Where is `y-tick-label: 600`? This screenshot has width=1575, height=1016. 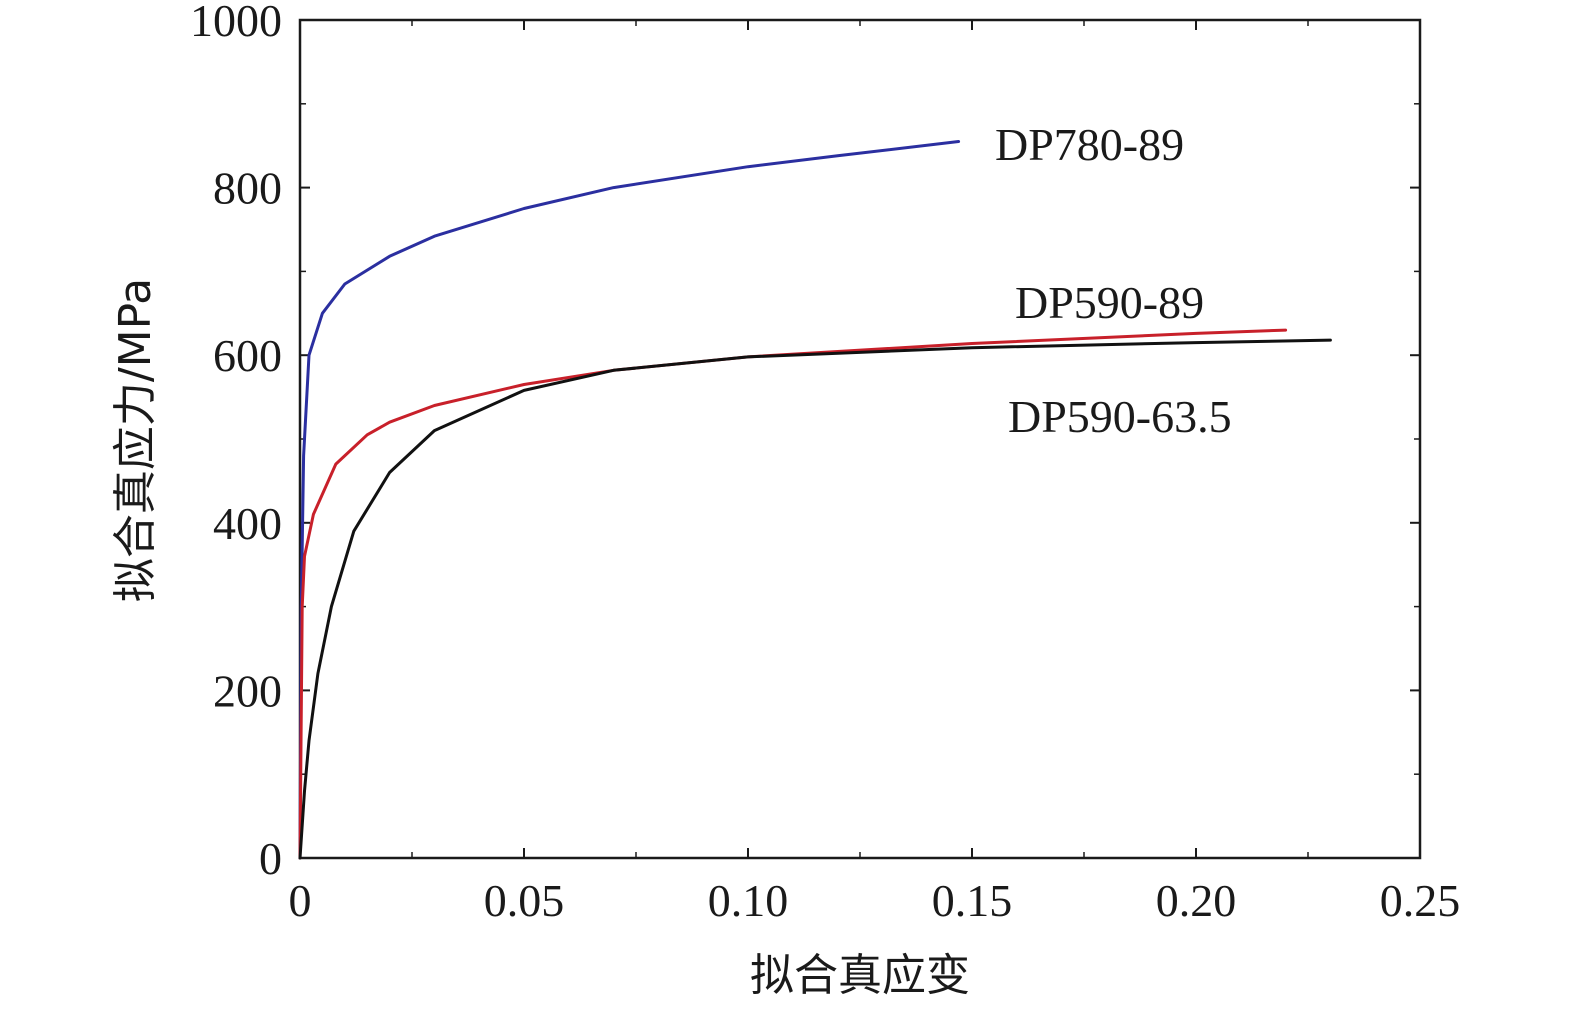
y-tick-label: 600 is located at coordinates (247, 355).